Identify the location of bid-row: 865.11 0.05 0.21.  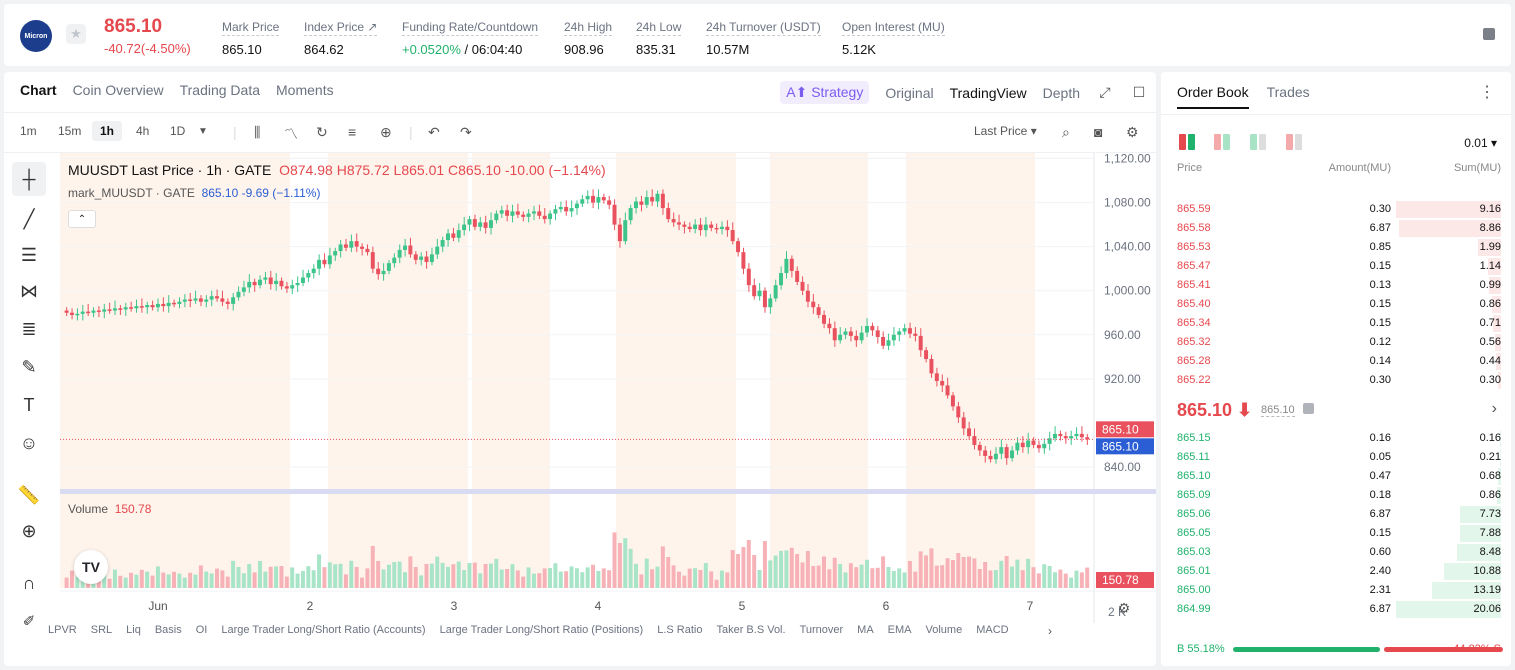
(1336, 457).